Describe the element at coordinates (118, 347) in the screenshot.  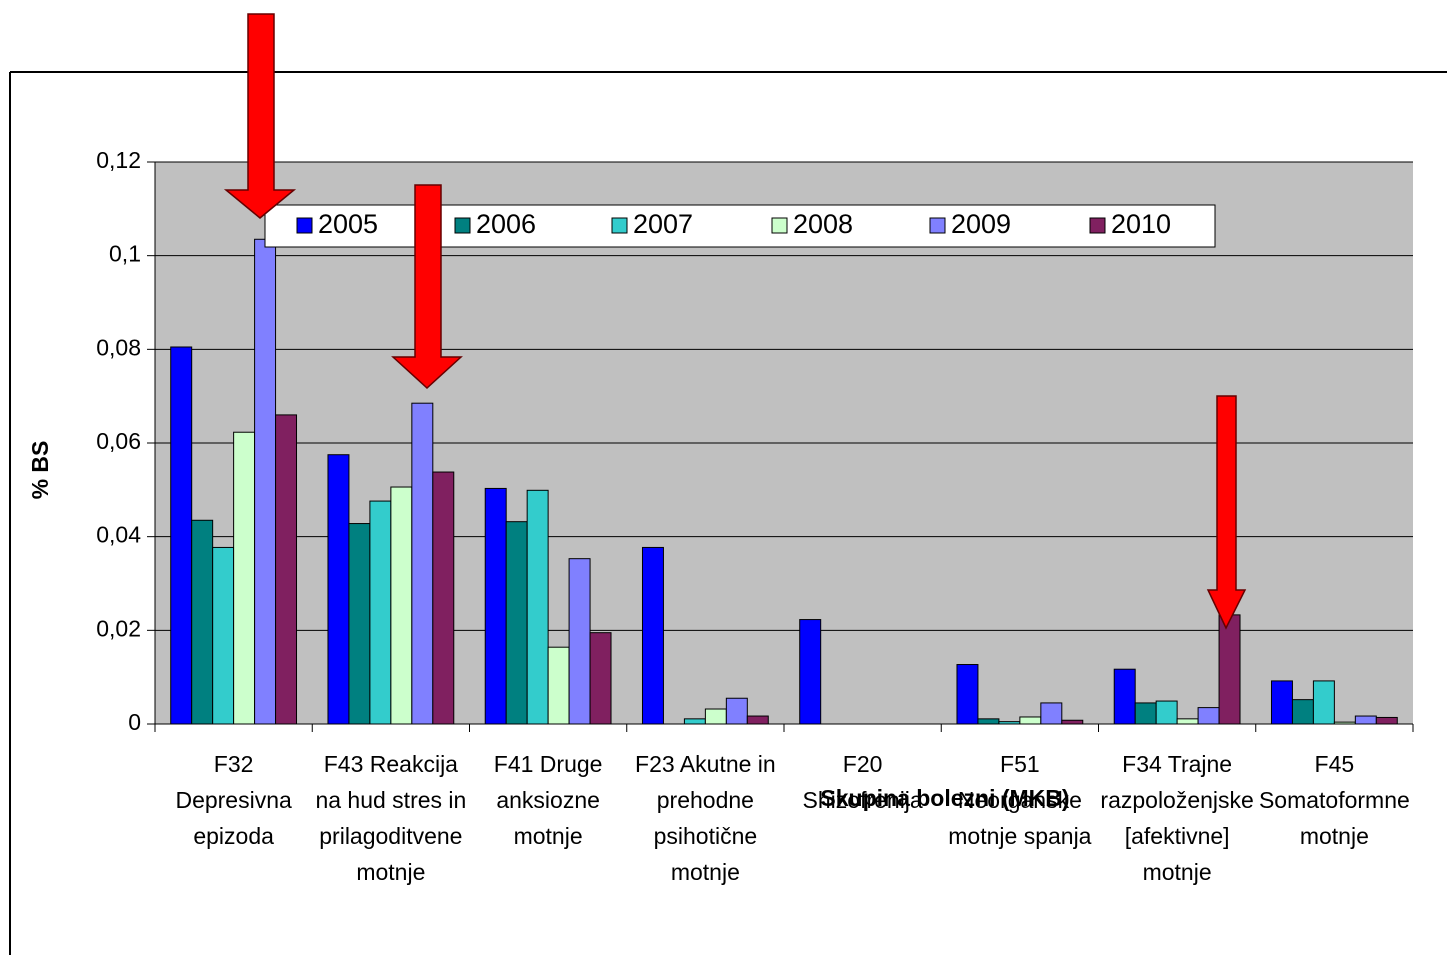
I see `y-tick-label: 0,08` at that location.